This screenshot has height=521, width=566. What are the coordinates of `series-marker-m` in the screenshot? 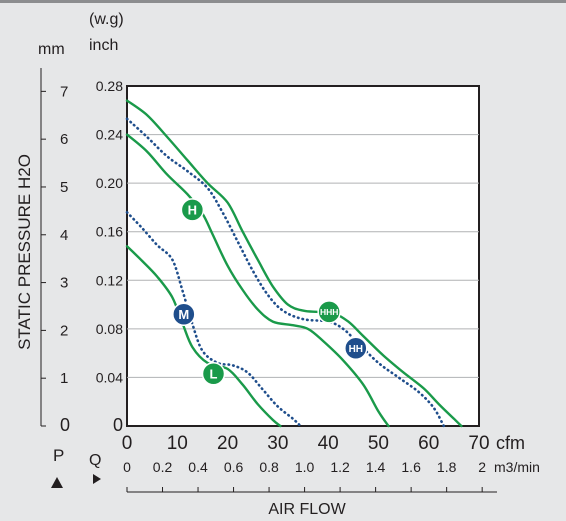 It's located at (184, 314).